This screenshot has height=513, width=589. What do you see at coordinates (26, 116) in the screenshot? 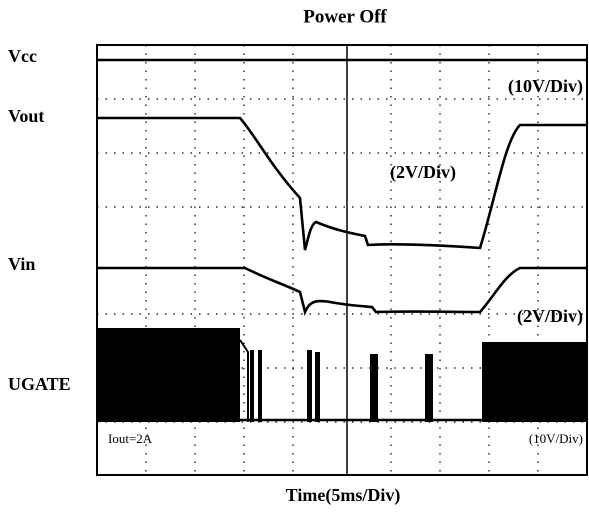
I see `channel-label: Vout` at bounding box center [26, 116].